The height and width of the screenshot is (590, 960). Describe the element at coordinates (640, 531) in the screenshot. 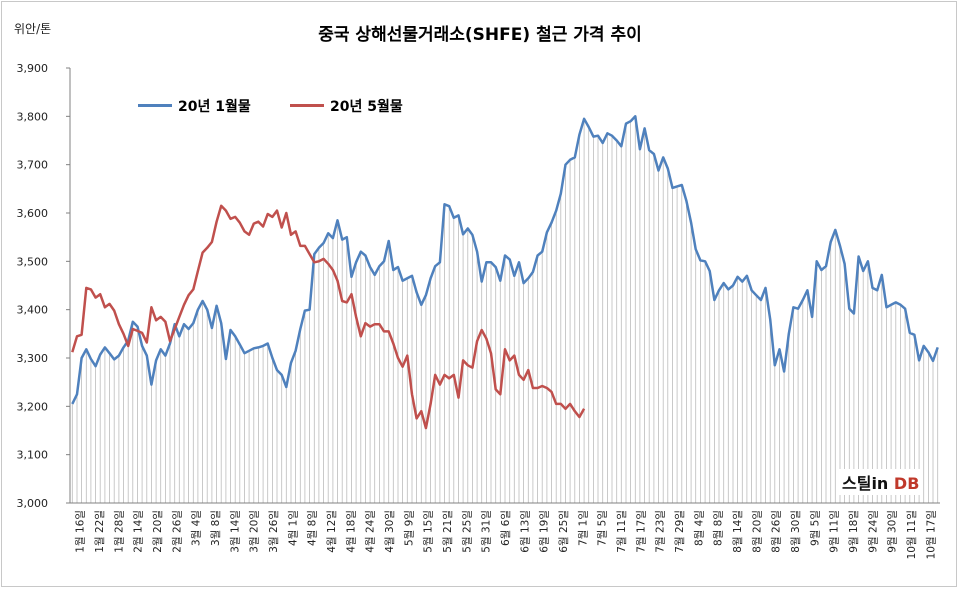

I see `x-tick-label: 7월 17일` at that location.